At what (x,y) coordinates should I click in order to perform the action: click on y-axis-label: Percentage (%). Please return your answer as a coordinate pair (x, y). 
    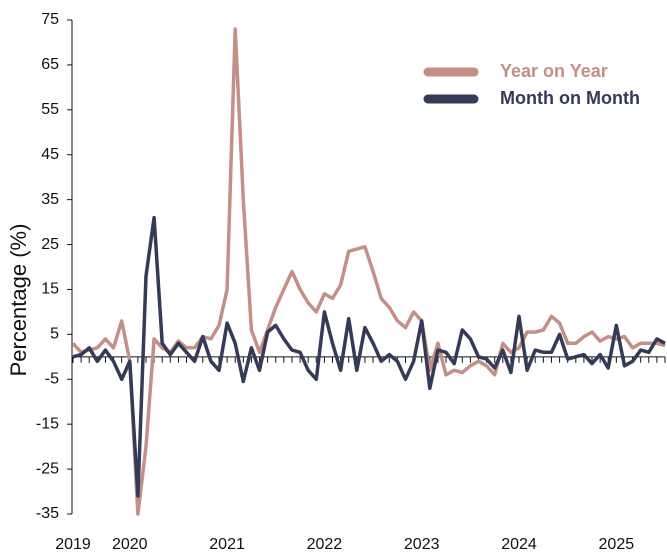
    Looking at the image, I should click on (18, 300).